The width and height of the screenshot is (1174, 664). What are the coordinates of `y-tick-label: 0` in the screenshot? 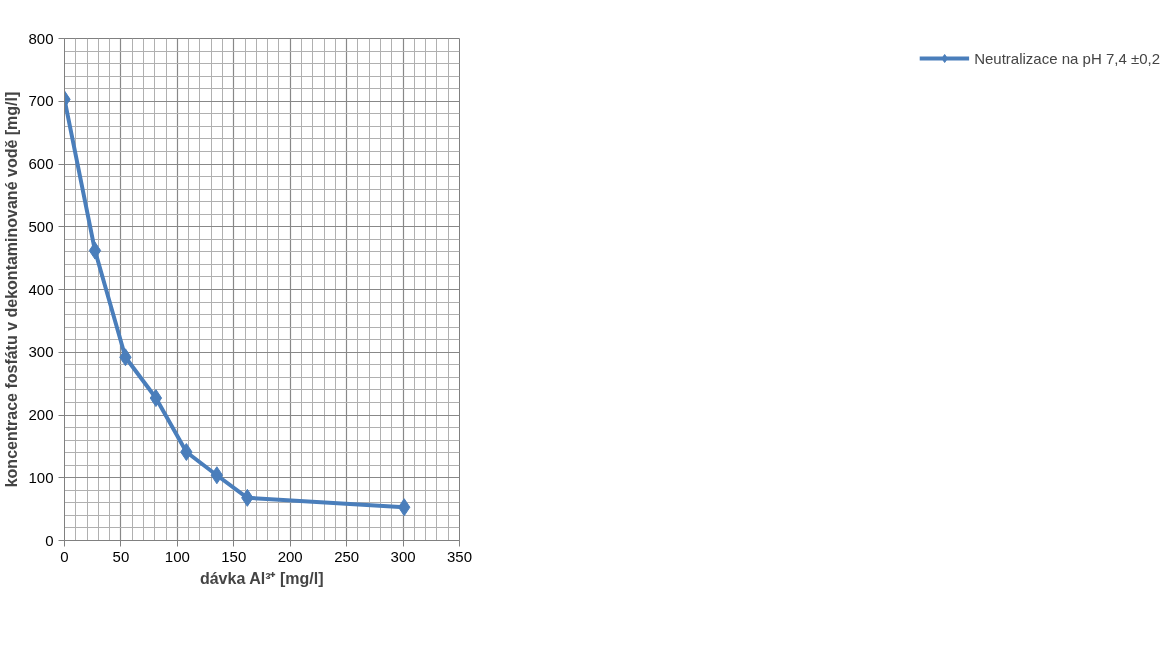 It's located at (49, 540).